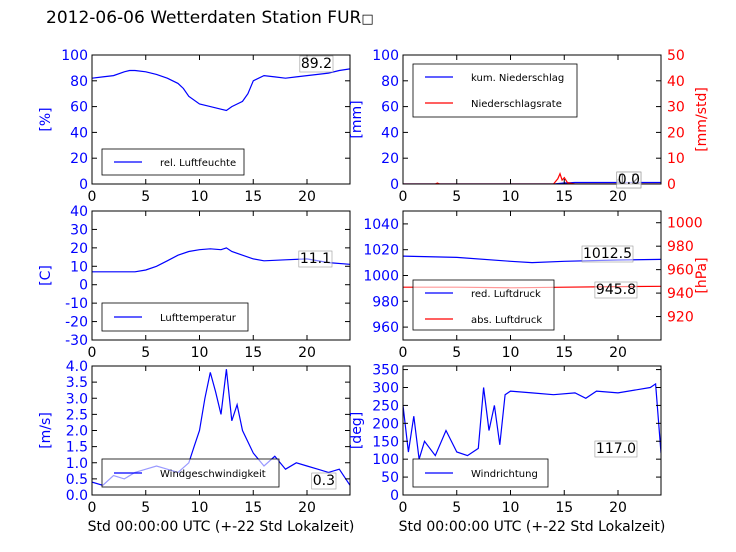 This screenshot has width=736, height=552. What do you see at coordinates (676, 133) in the screenshot?
I see `y2-tick-label: 20` at bounding box center [676, 133].